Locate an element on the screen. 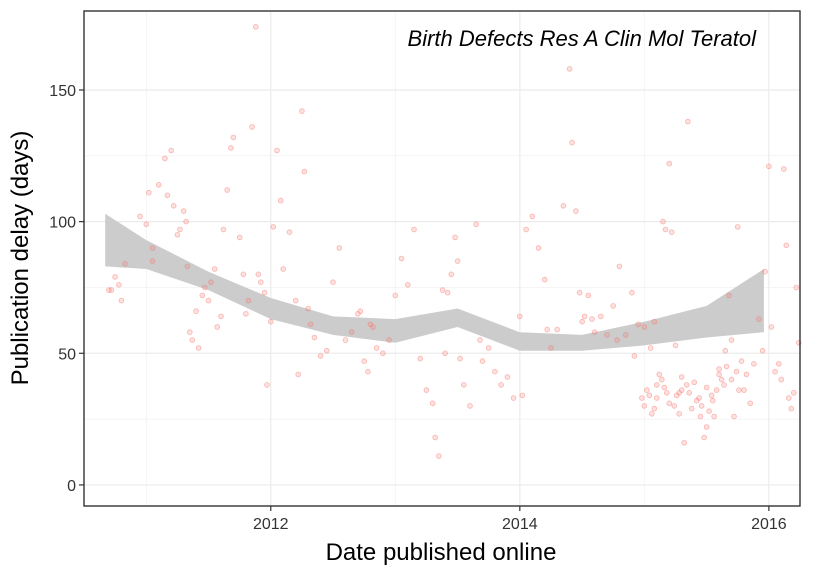 The image size is (825, 570). y-tick-label: 150 is located at coordinates (62, 91).